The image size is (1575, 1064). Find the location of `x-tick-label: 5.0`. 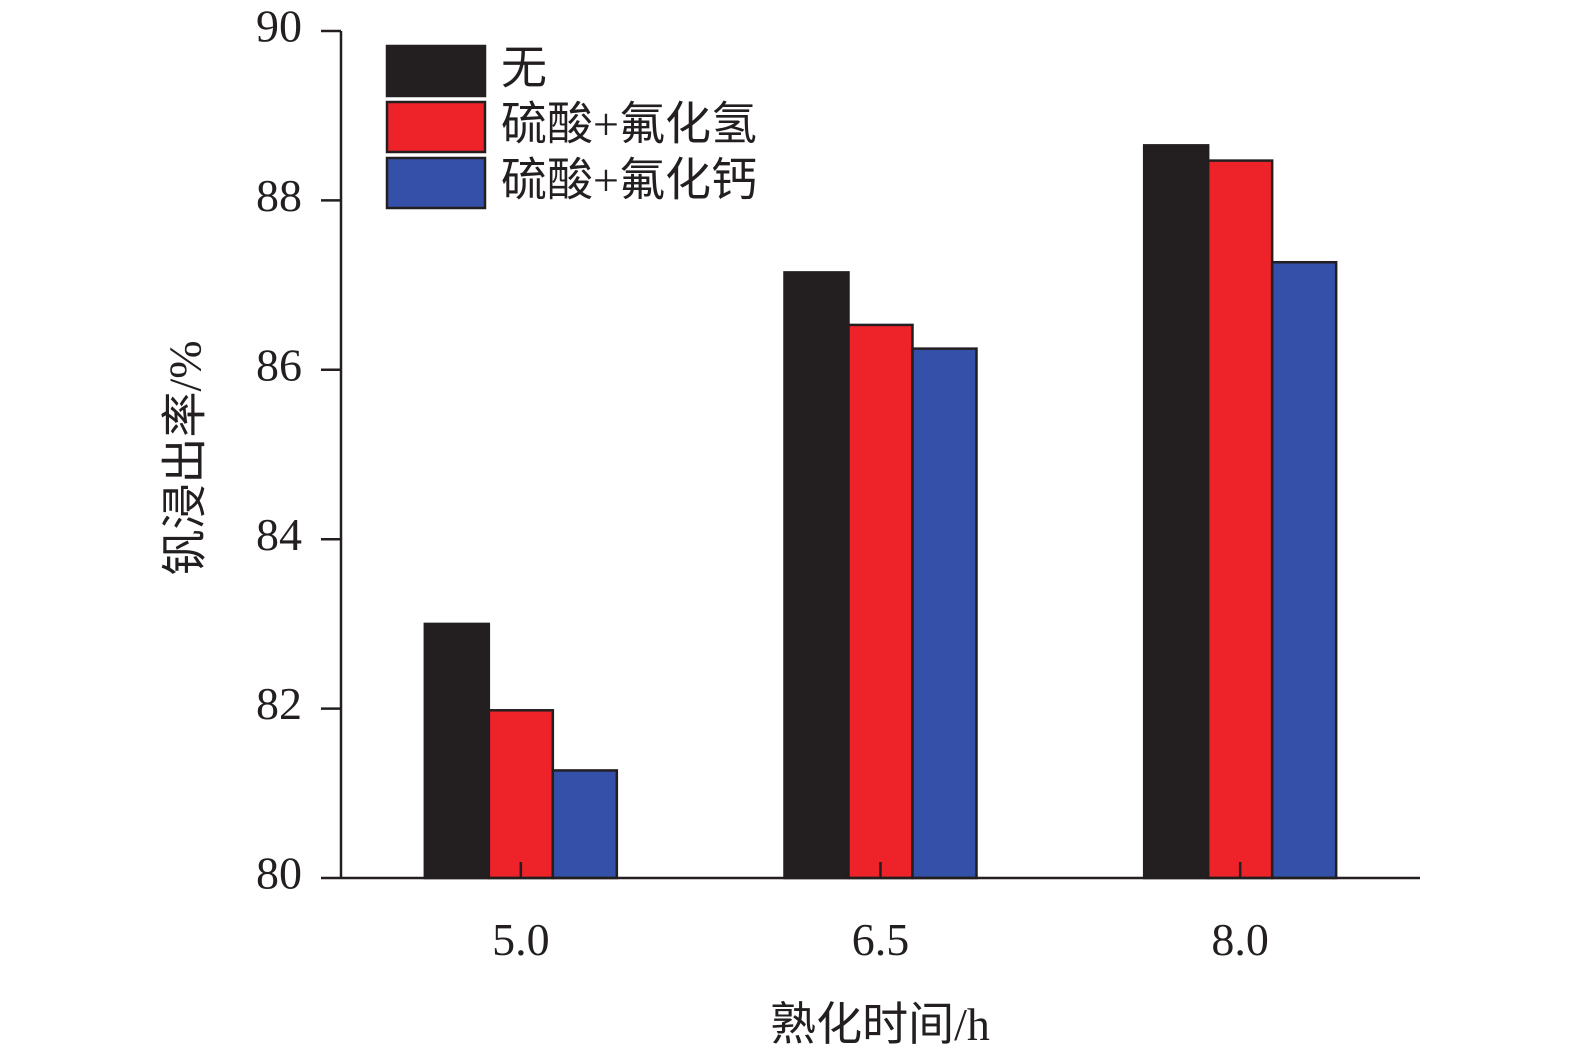

x-tick-label: 5.0 is located at coordinates (521, 939).